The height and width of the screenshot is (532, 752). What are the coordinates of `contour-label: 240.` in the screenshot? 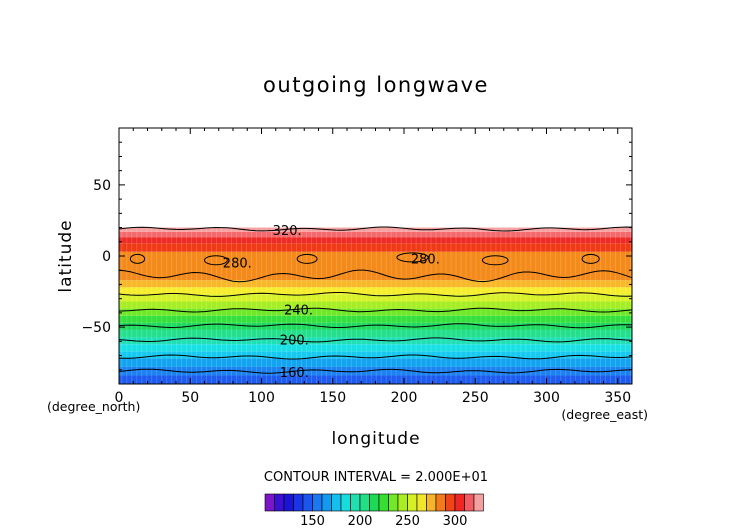 It's located at (298, 310).